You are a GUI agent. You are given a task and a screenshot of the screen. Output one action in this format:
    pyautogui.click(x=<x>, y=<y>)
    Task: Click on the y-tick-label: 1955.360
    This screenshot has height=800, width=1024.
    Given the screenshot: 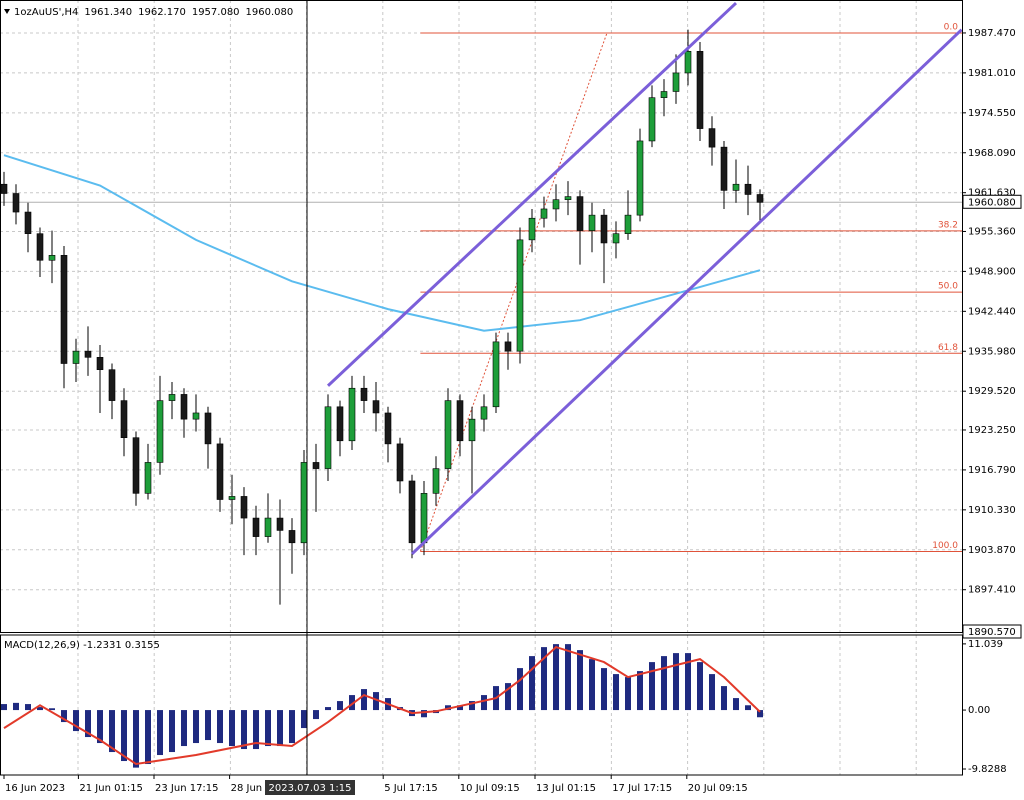 What is the action you would take?
    pyautogui.click(x=992, y=231)
    